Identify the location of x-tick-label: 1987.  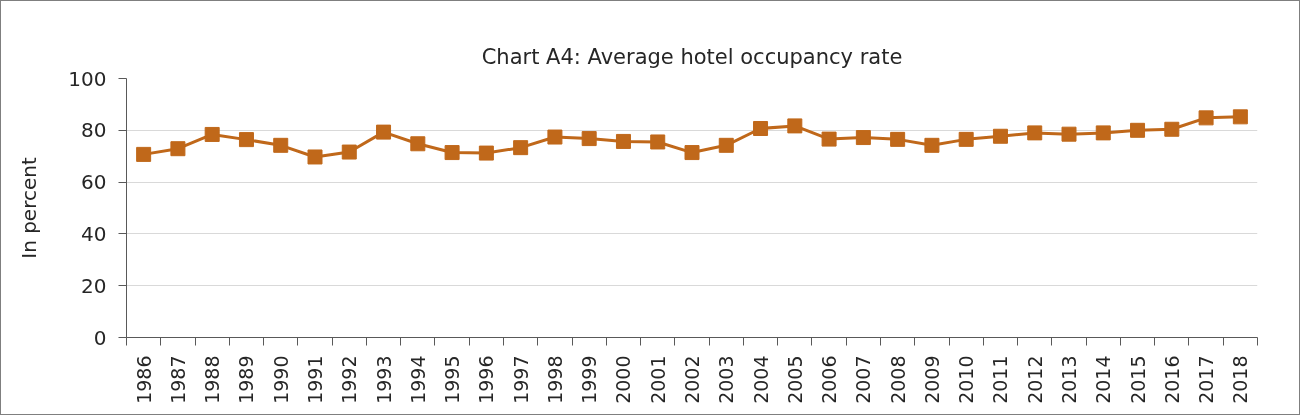
(177, 379).